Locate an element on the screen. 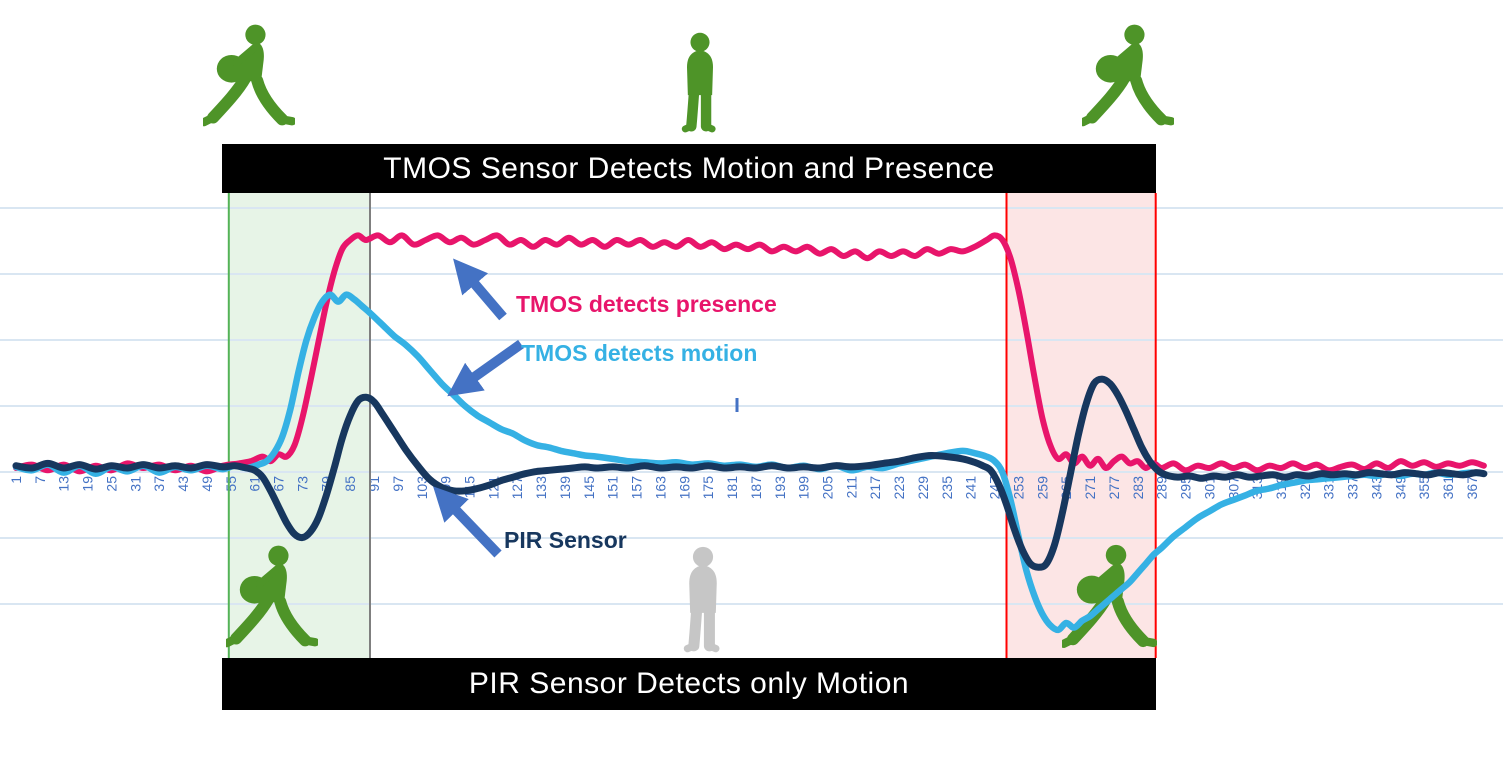  x-tick-label: 229 is located at coordinates (923, 488).